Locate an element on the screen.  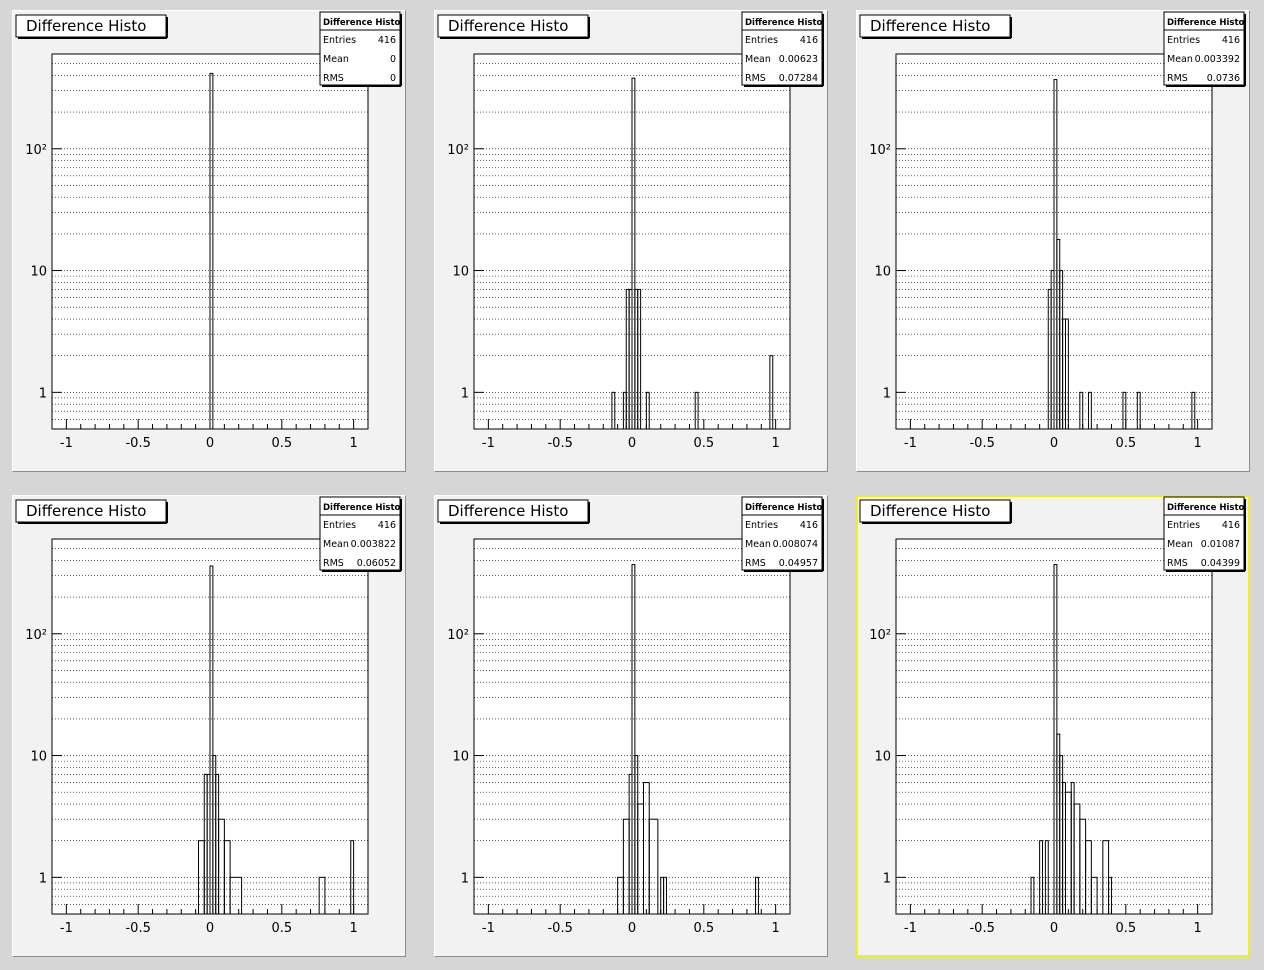
stats-value-rms: 0.04957 is located at coordinates (798, 563).